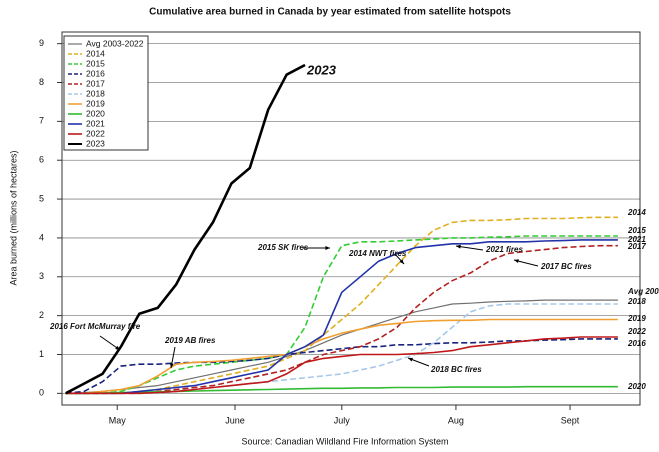 This screenshot has height=452, width=659. What do you see at coordinates (190, 340) in the screenshot?
I see `annotation: 2019 AB fires` at bounding box center [190, 340].